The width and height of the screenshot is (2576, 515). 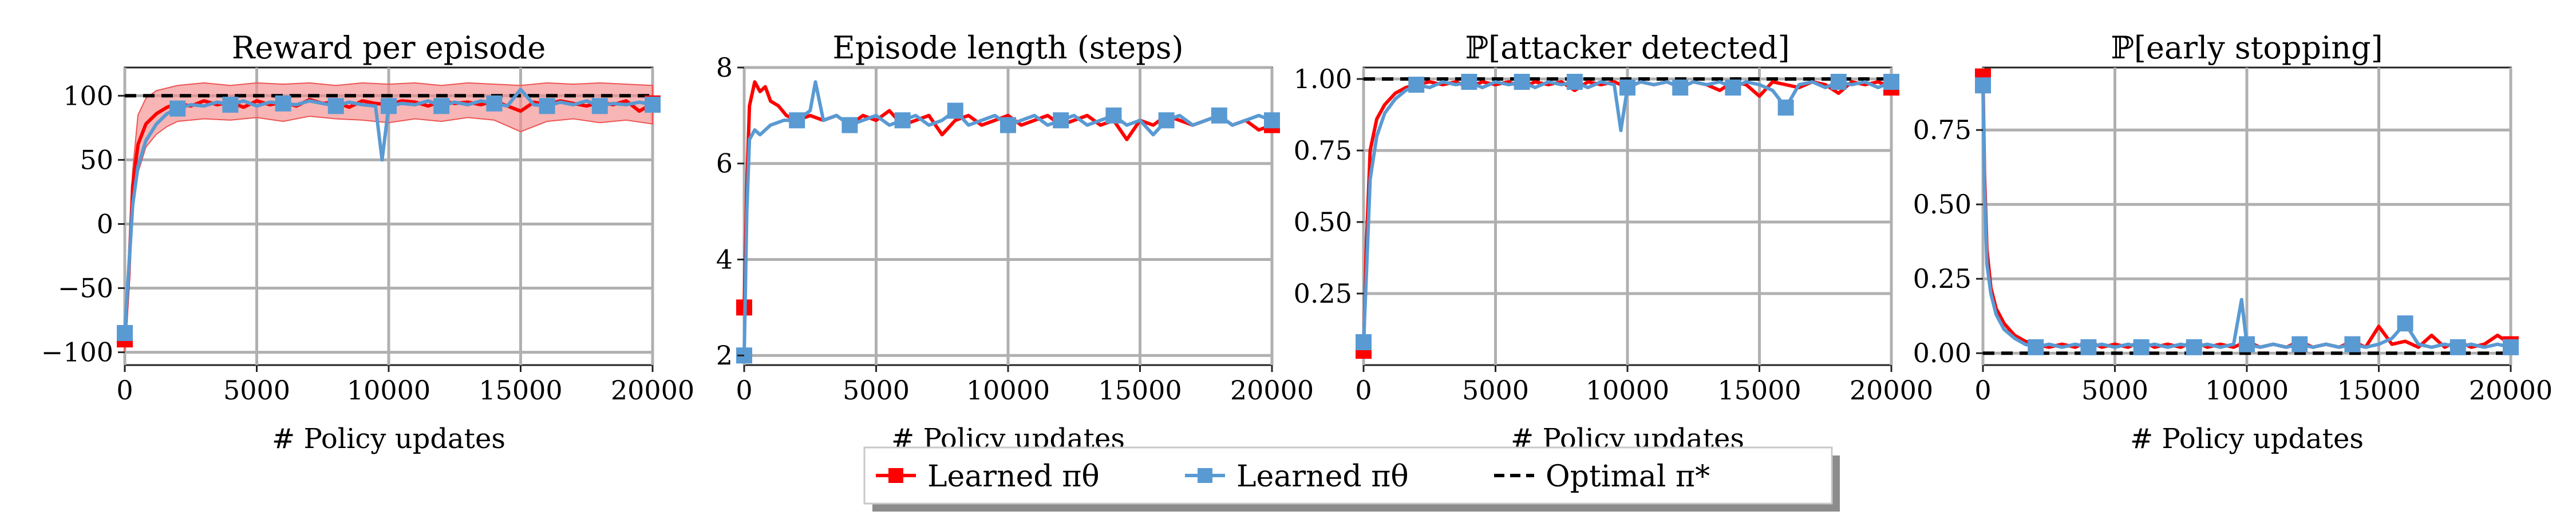 What do you see at coordinates (1008, 390) in the screenshot?
I see `panel-length-xtick-label: 10000` at bounding box center [1008, 390].